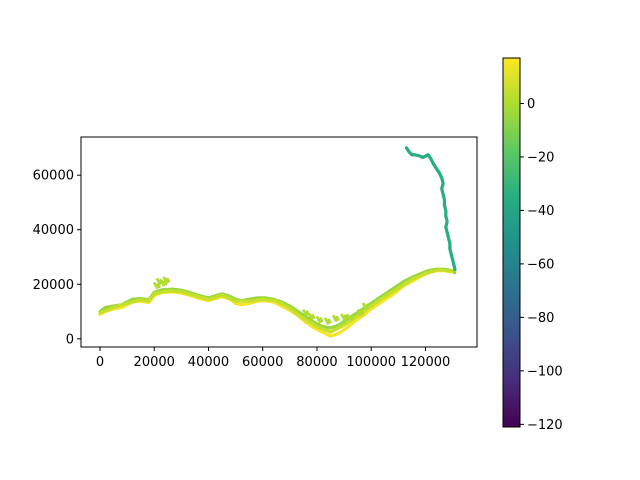 The width and height of the screenshot is (640, 480). Describe the element at coordinates (540, 157) in the screenshot. I see `colorbar-tick-label: −20` at that location.